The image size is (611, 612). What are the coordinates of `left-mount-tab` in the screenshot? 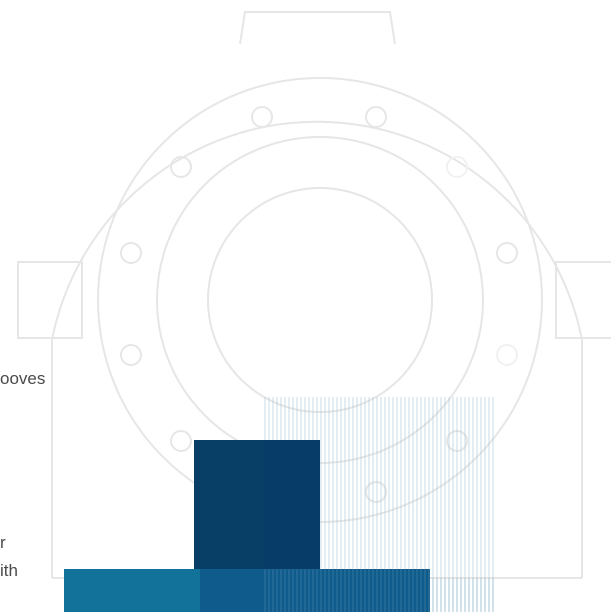 It's located at (50, 300).